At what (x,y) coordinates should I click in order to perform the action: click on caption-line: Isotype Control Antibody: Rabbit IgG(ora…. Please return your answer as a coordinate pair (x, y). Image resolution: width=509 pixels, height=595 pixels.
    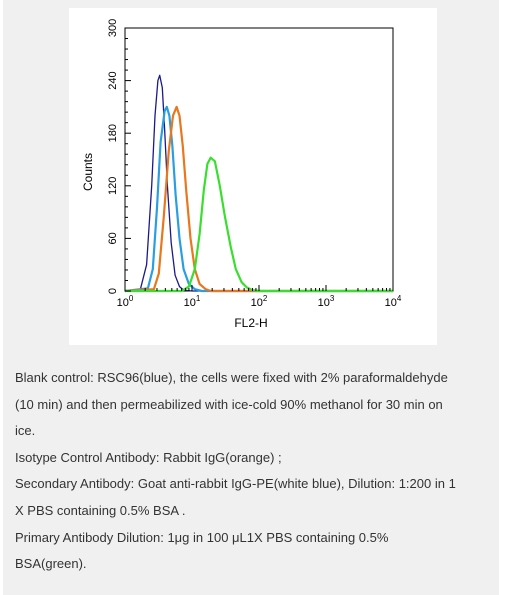
    Looking at the image, I should click on (148, 457).